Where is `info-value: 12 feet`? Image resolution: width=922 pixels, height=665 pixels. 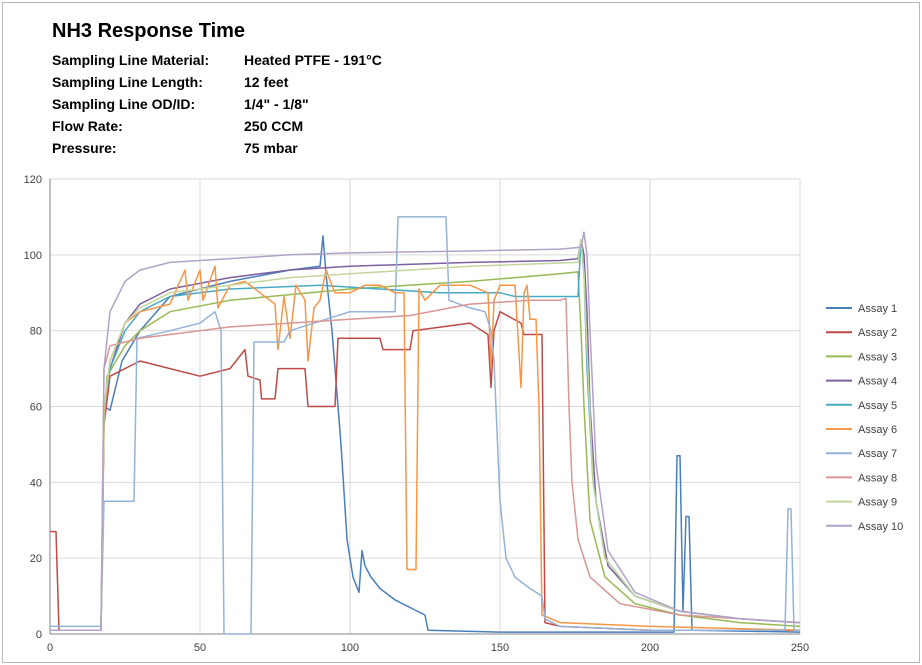
info-value: 12 feet is located at coordinates (266, 82).